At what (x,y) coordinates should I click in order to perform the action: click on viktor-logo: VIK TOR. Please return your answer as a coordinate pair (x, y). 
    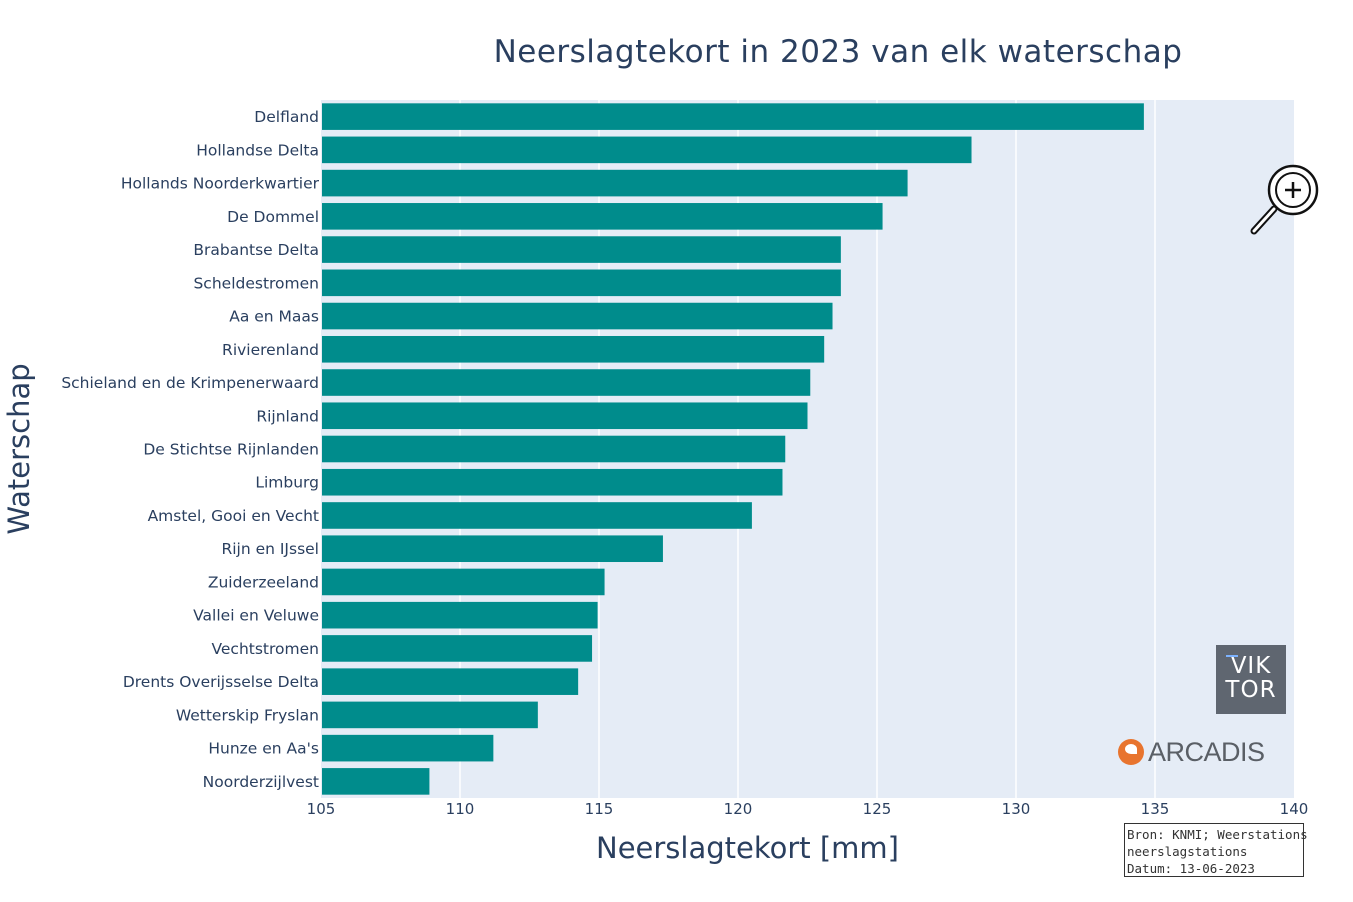
    Looking at the image, I should click on (1251, 679).